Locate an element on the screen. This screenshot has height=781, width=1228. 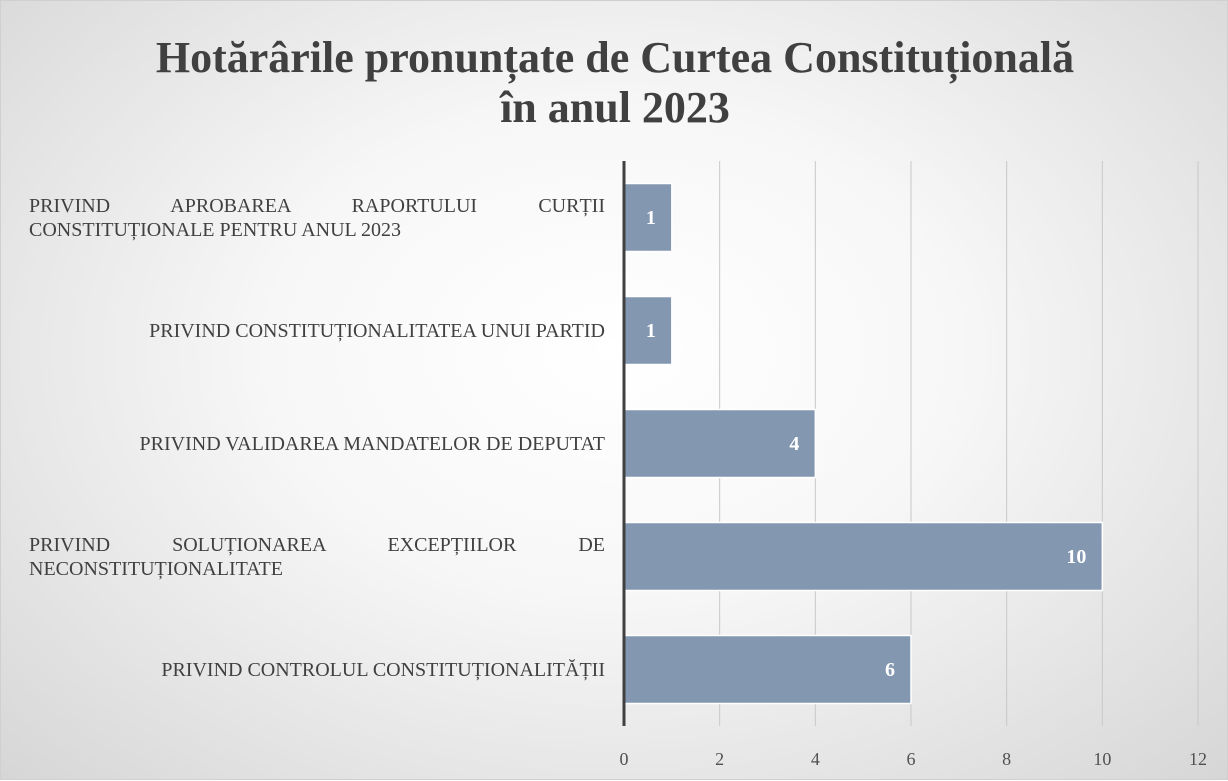
x-tick-label: 2 is located at coordinates (719, 759).